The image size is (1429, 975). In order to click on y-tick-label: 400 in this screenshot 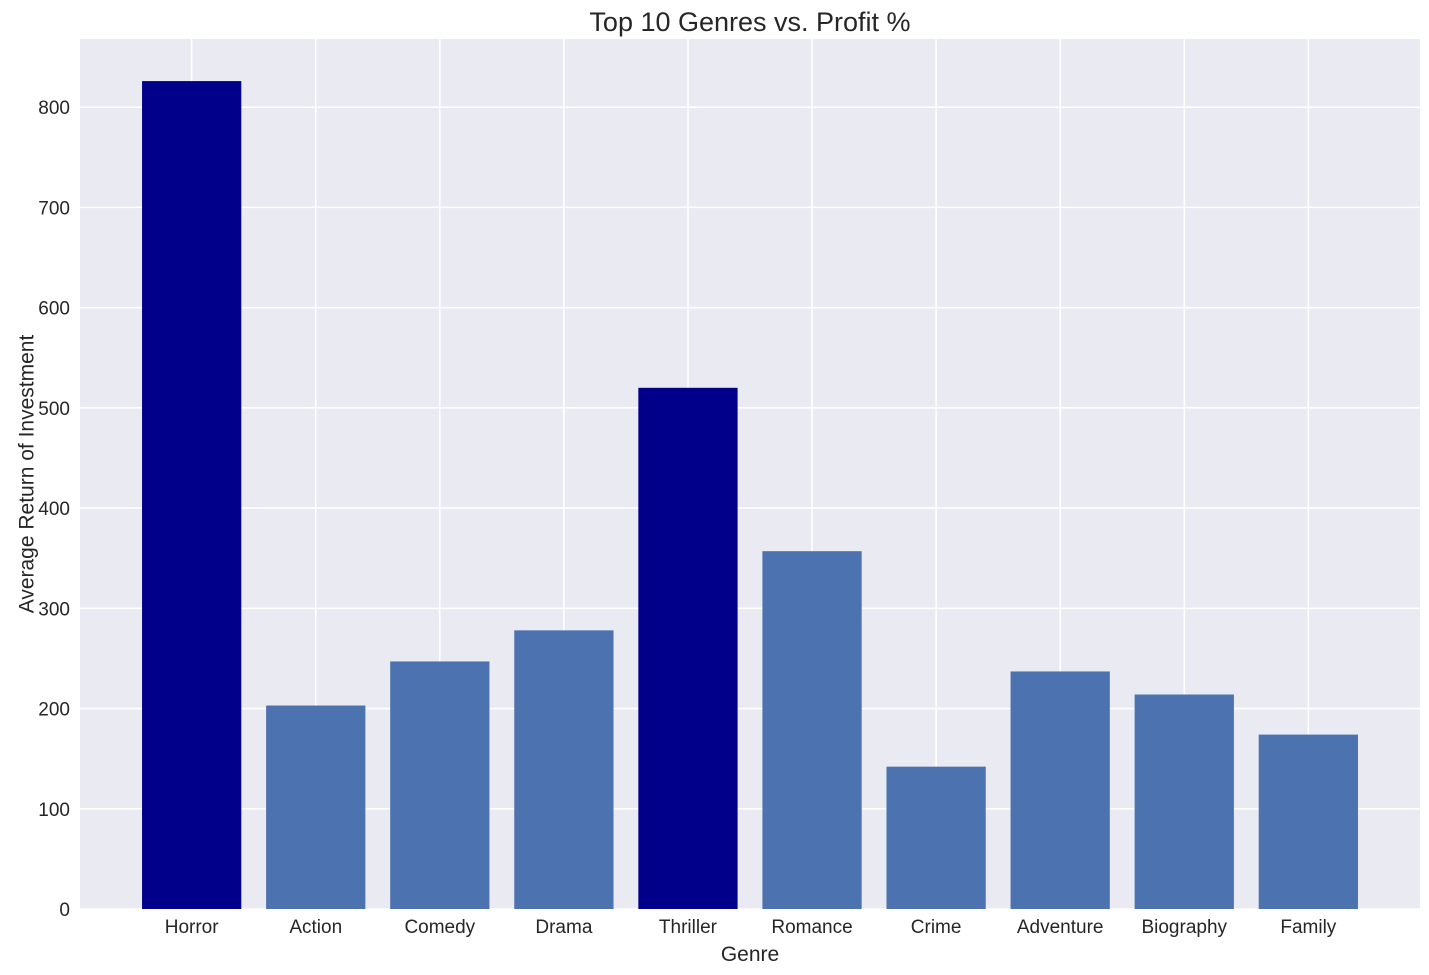, I will do `click(54, 509)`.